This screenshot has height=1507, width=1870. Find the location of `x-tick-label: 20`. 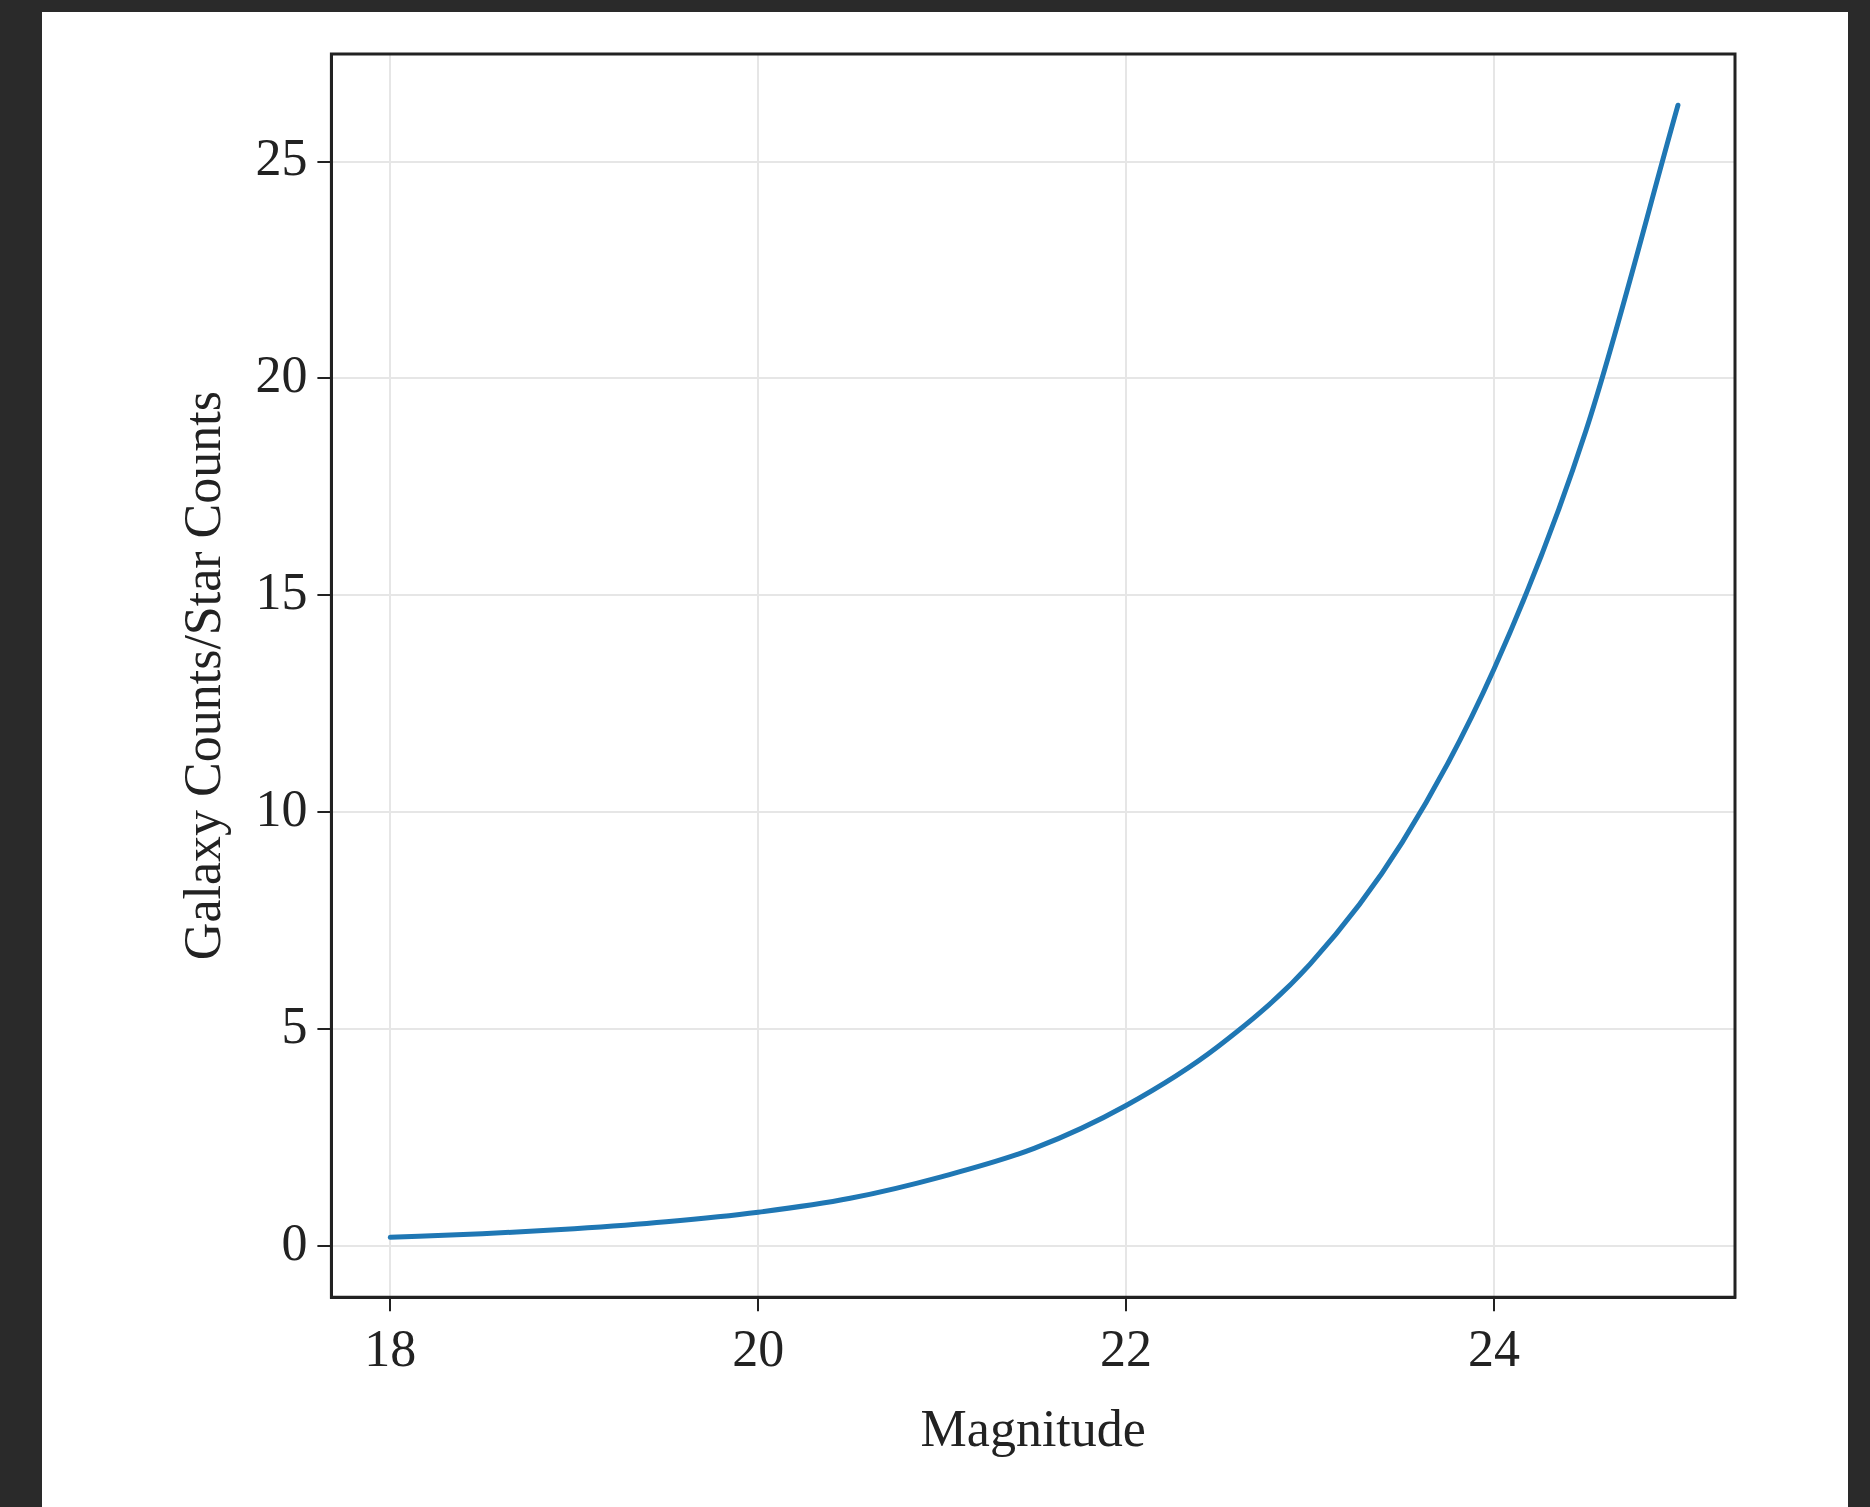

x-tick-label: 20 is located at coordinates (758, 1349).